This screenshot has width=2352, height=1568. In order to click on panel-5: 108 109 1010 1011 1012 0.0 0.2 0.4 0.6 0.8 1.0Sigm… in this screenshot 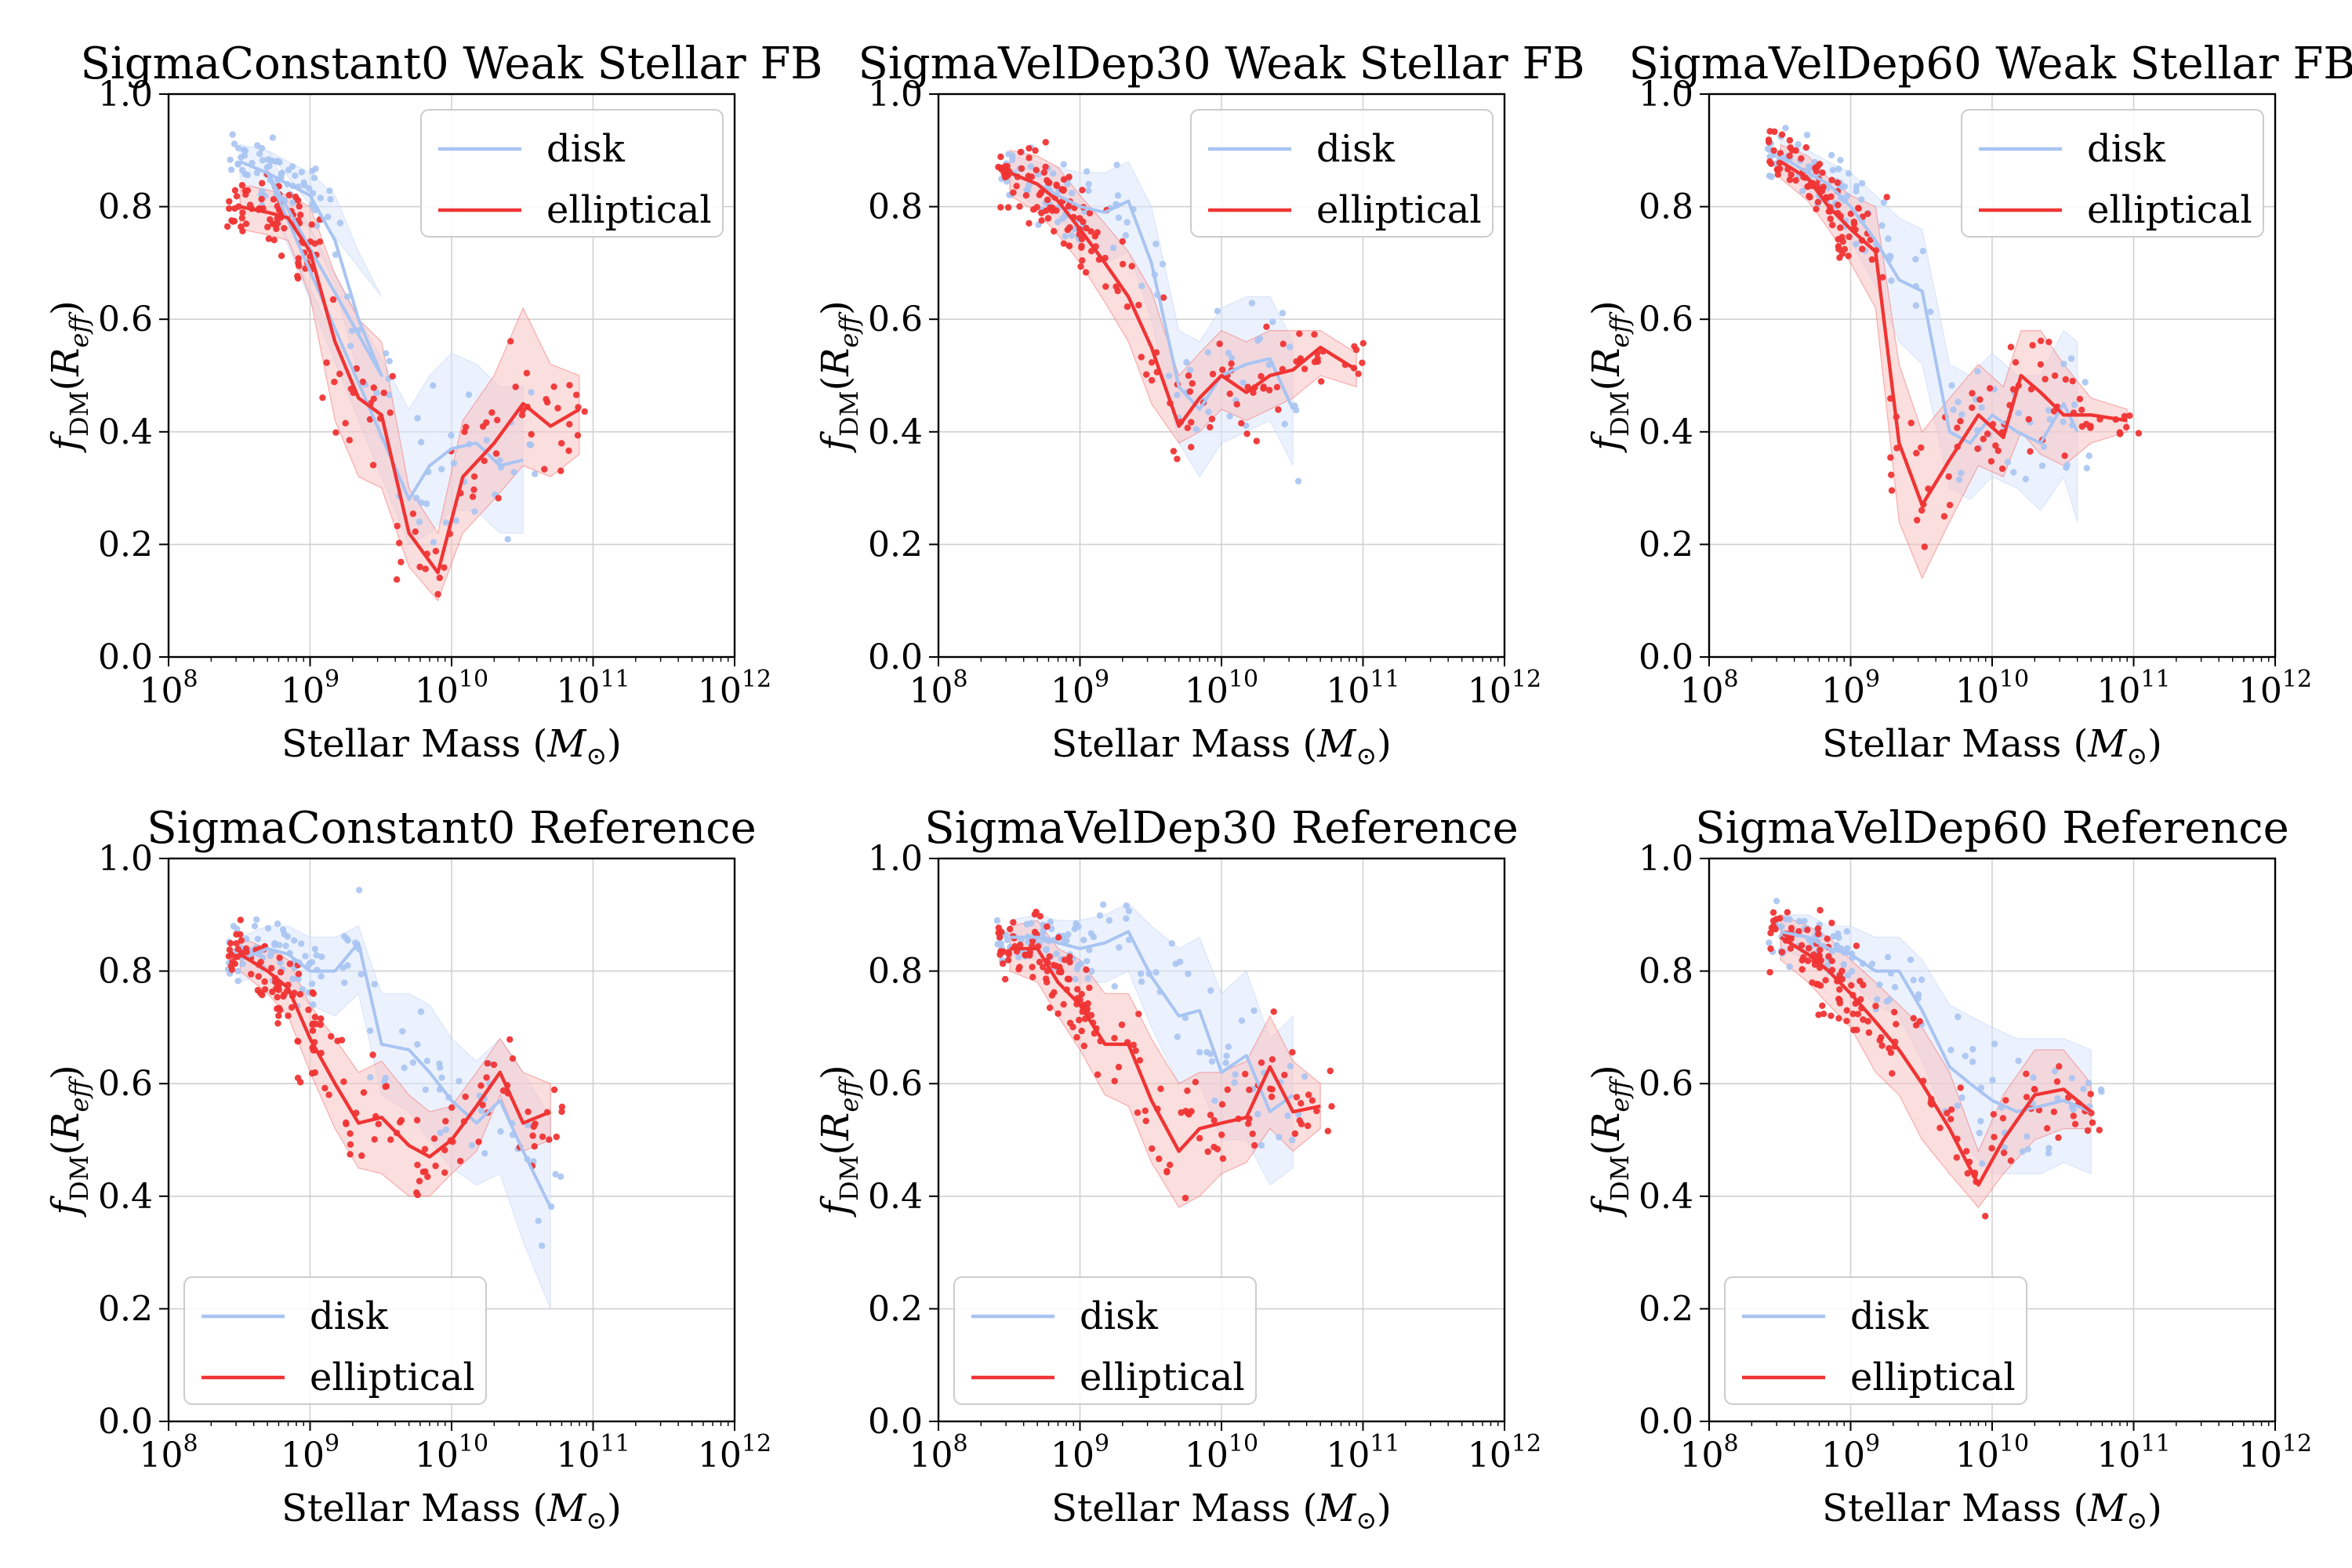, I will do `click(1177, 1169)`.